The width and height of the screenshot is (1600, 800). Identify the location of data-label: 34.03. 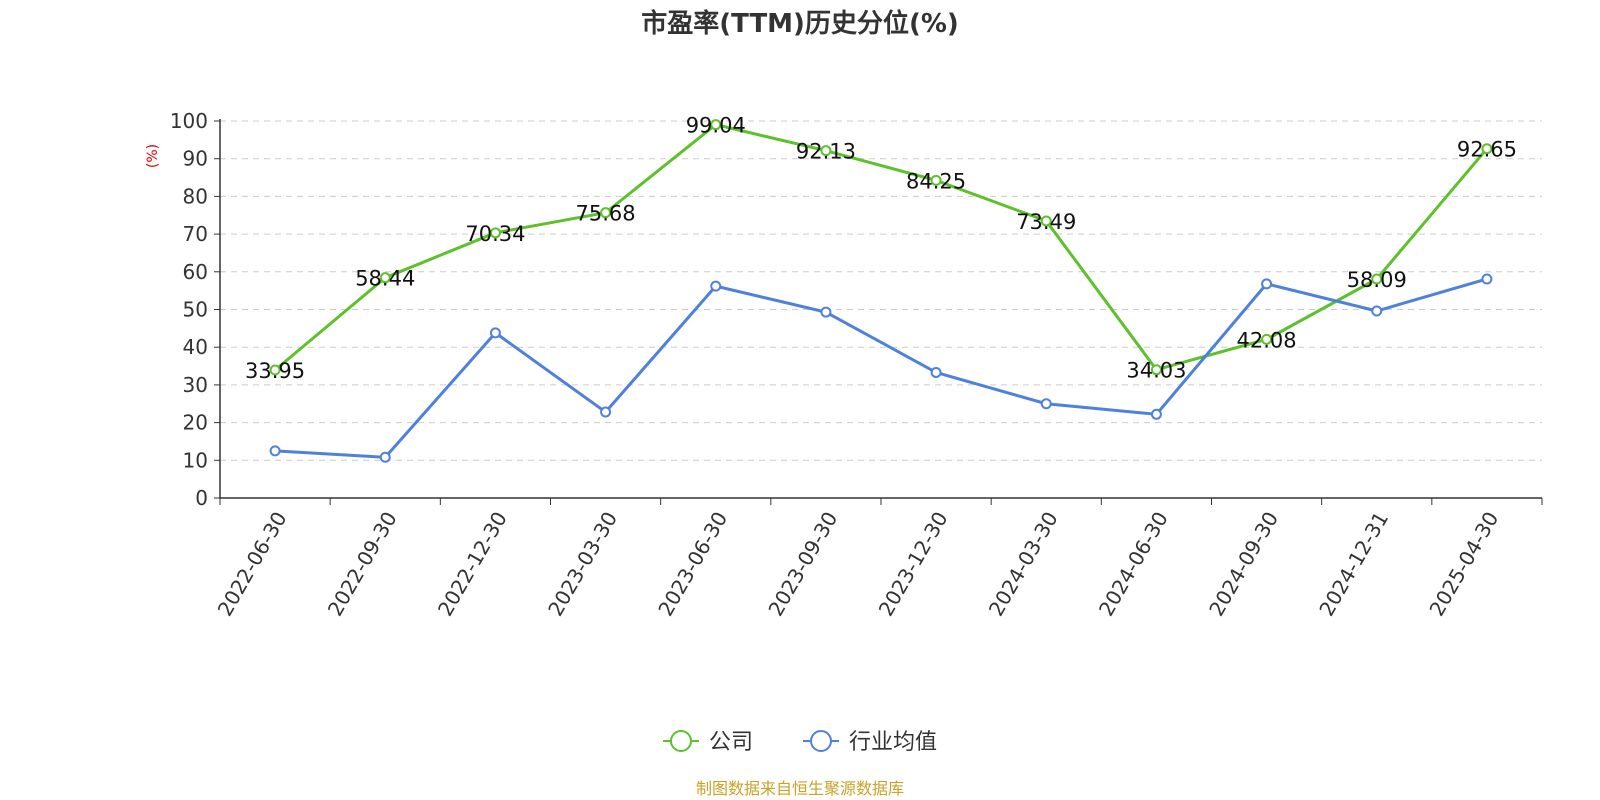
(1156, 371).